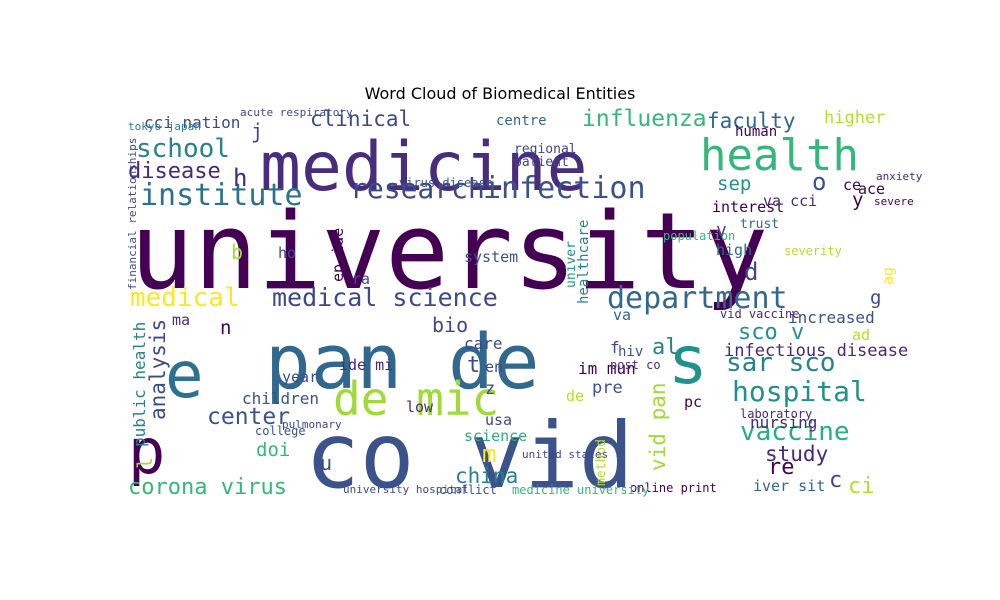  What do you see at coordinates (888, 276) in the screenshot?
I see `cloud-word: ag` at bounding box center [888, 276].